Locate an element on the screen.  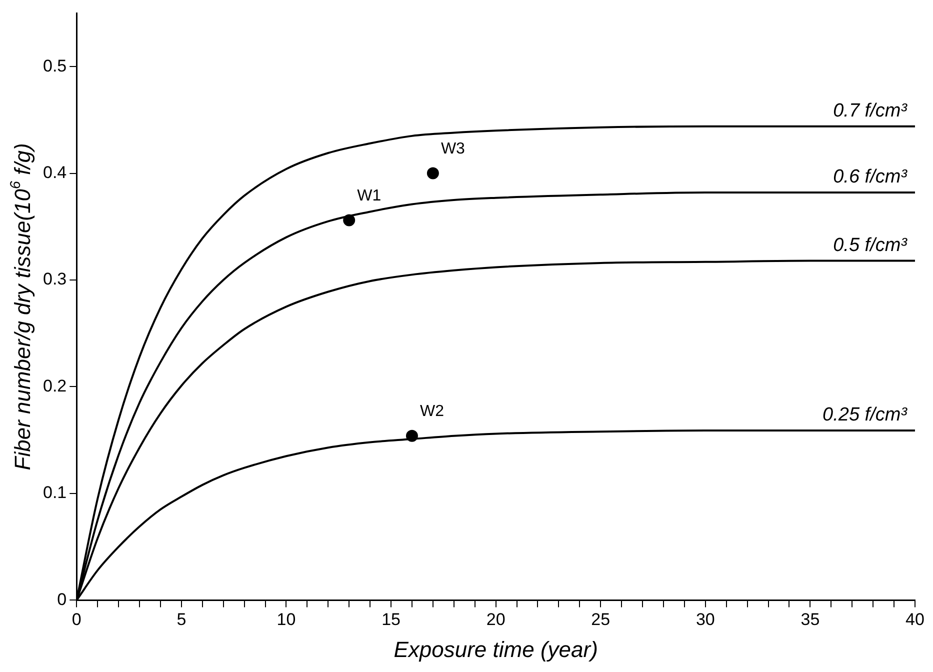
point is located at coordinates (432, 173).